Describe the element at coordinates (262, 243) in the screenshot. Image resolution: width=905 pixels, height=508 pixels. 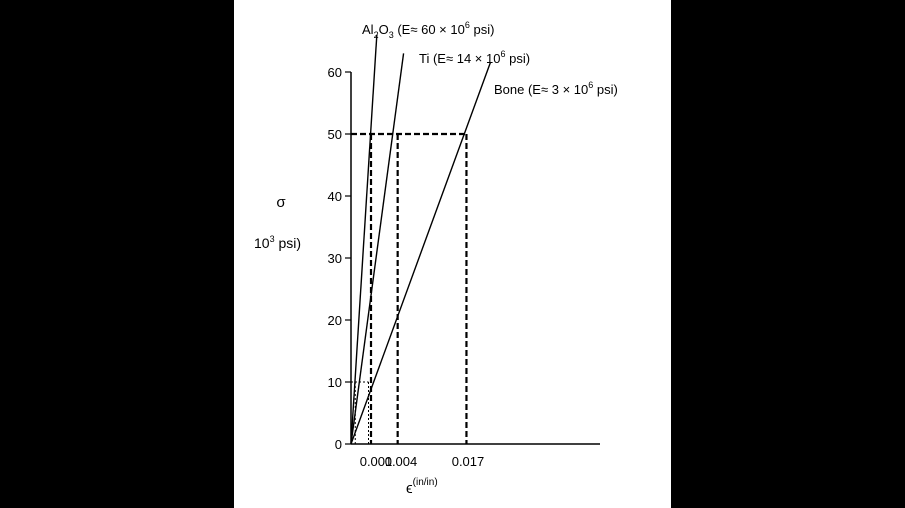
I see `y-unit-base: 10` at that location.